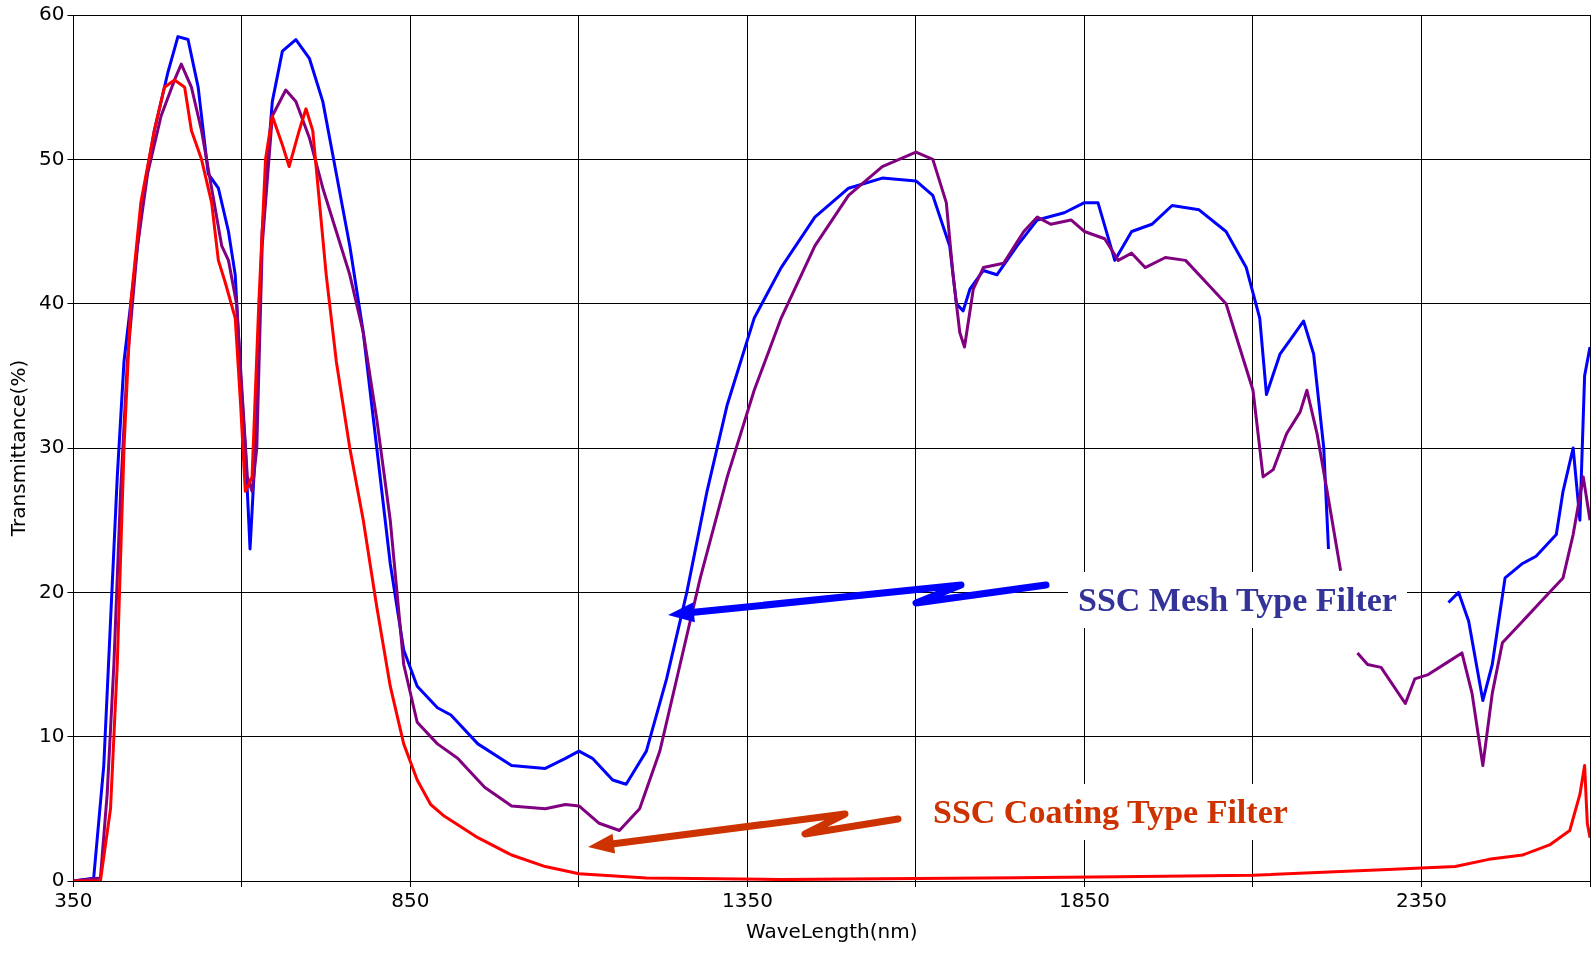 Image resolution: width=1594 pixels, height=953 pixels. Describe the element at coordinates (52, 301) in the screenshot. I see `y-tick-label: 40` at that location.